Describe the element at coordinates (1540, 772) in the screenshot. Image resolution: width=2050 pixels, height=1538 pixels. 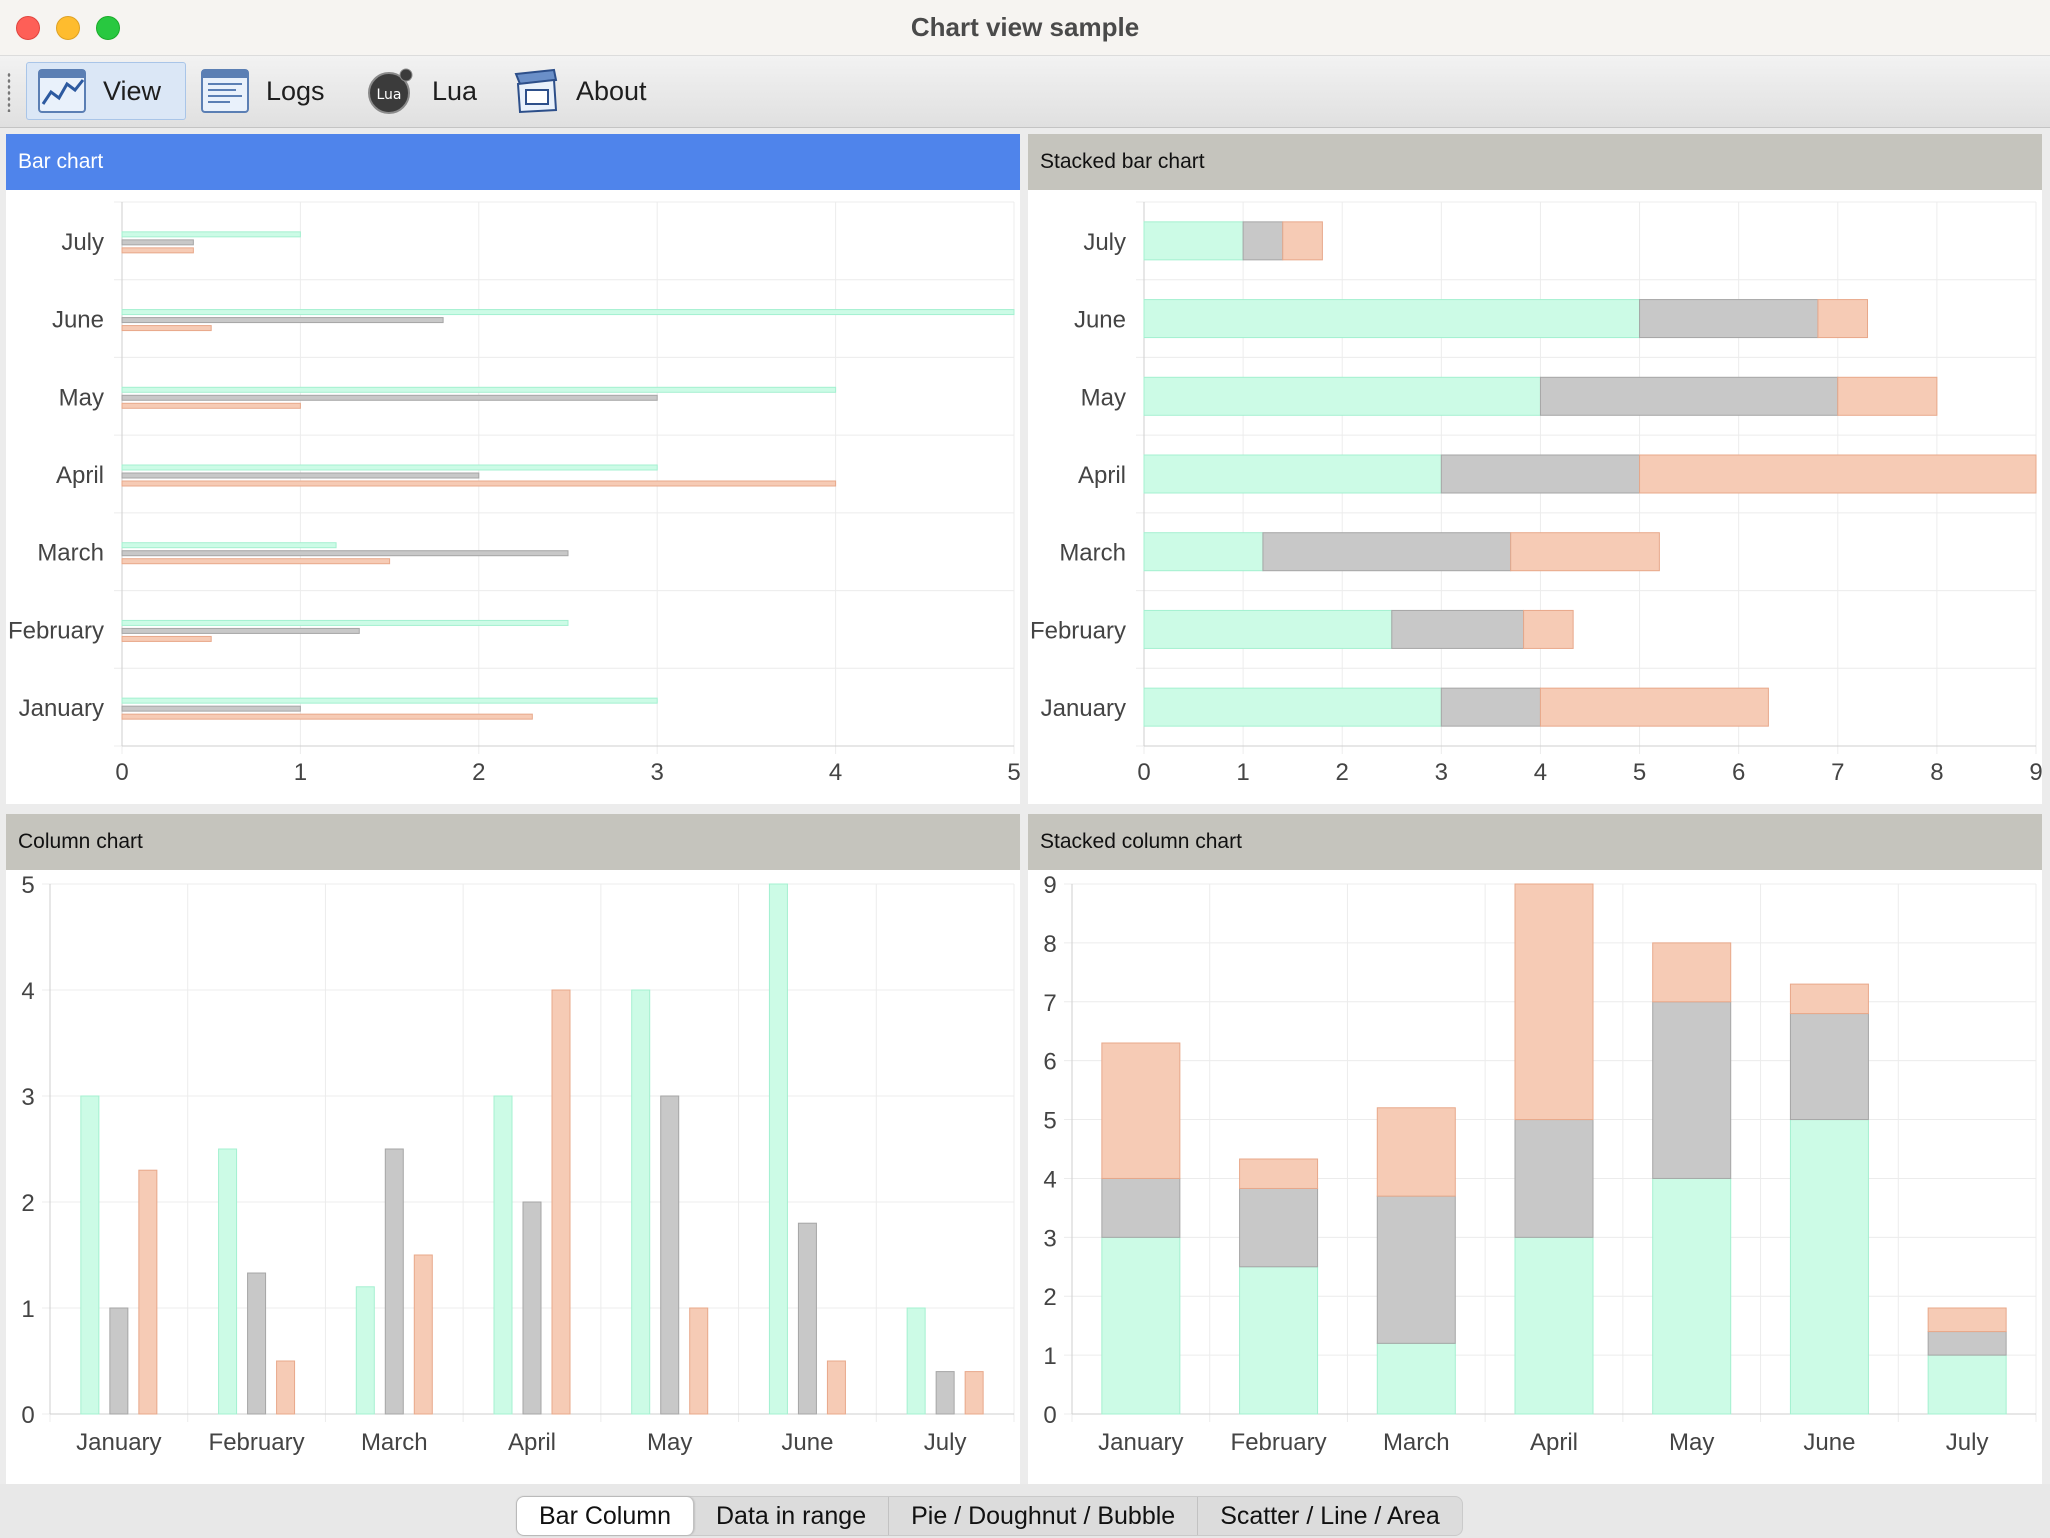
I see `x-tick-label: 4` at that location.